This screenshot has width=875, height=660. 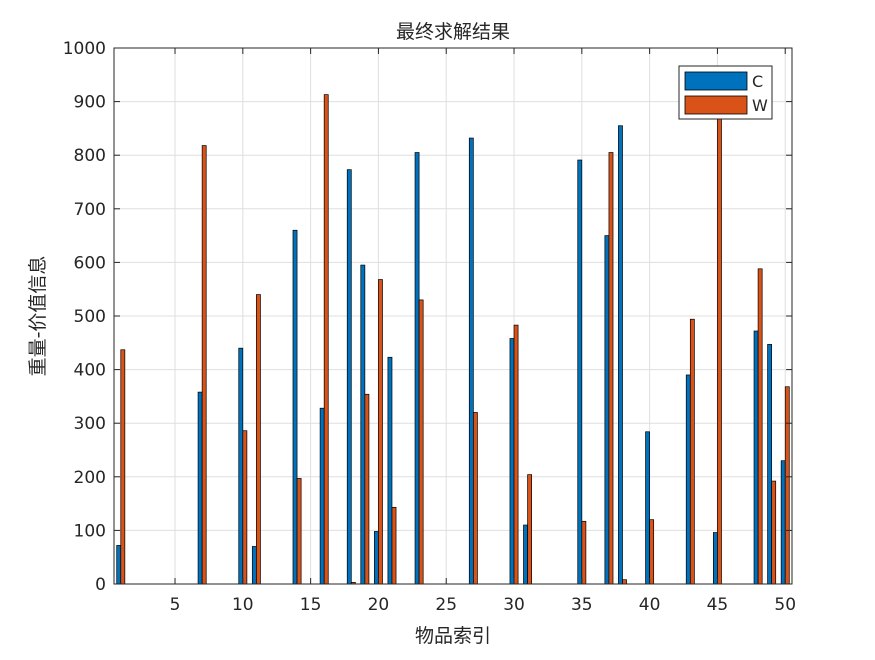 I want to click on y-tick-label: 500, so click(x=90, y=317).